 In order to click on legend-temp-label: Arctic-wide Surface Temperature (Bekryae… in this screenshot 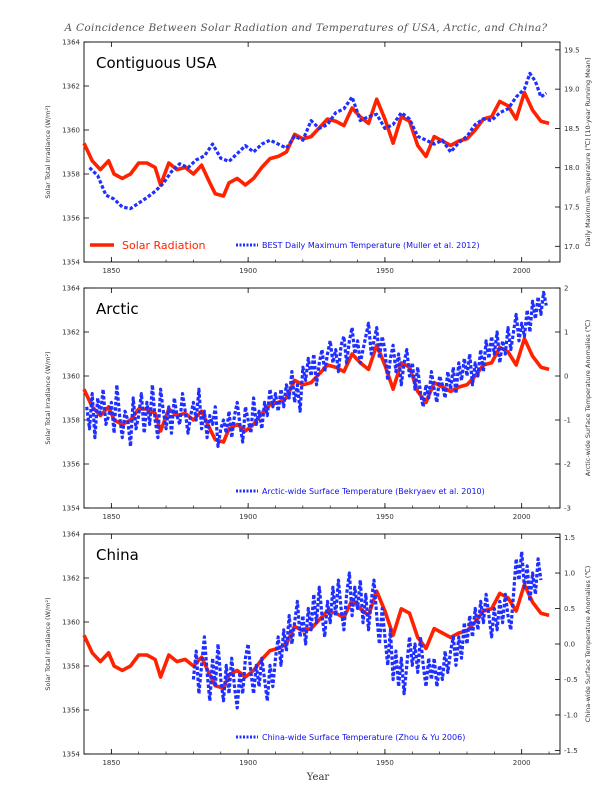, I will do `click(373, 491)`.